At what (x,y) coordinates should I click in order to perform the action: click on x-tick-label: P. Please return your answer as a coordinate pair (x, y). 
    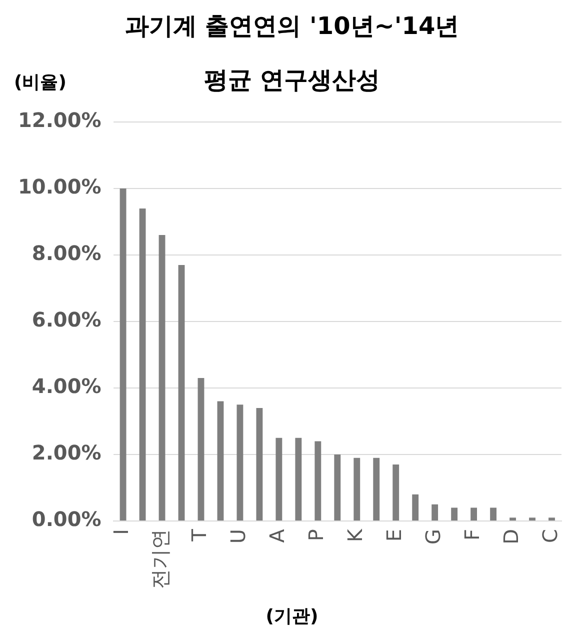
    Looking at the image, I should click on (316, 535).